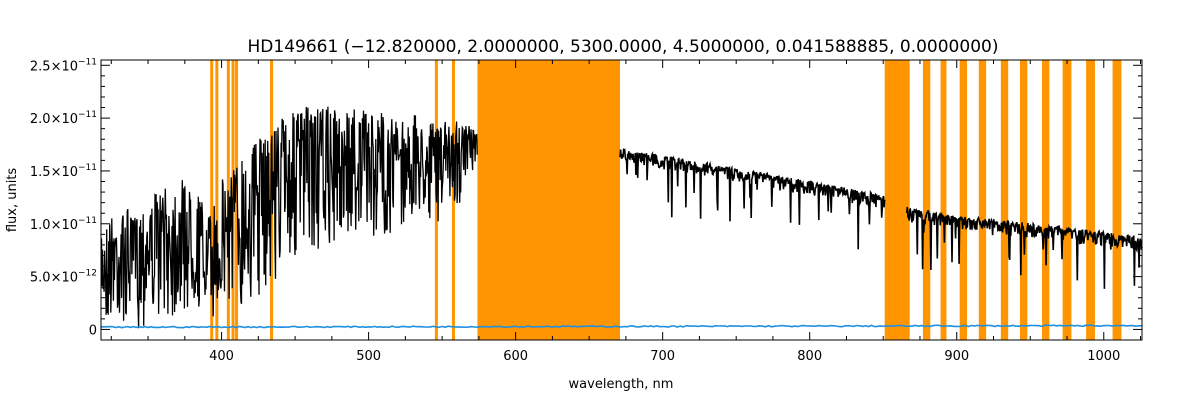  Describe the element at coordinates (63, 65) in the screenshot. I see `y-tick-label: 2.5×10⁻¹¹` at that location.